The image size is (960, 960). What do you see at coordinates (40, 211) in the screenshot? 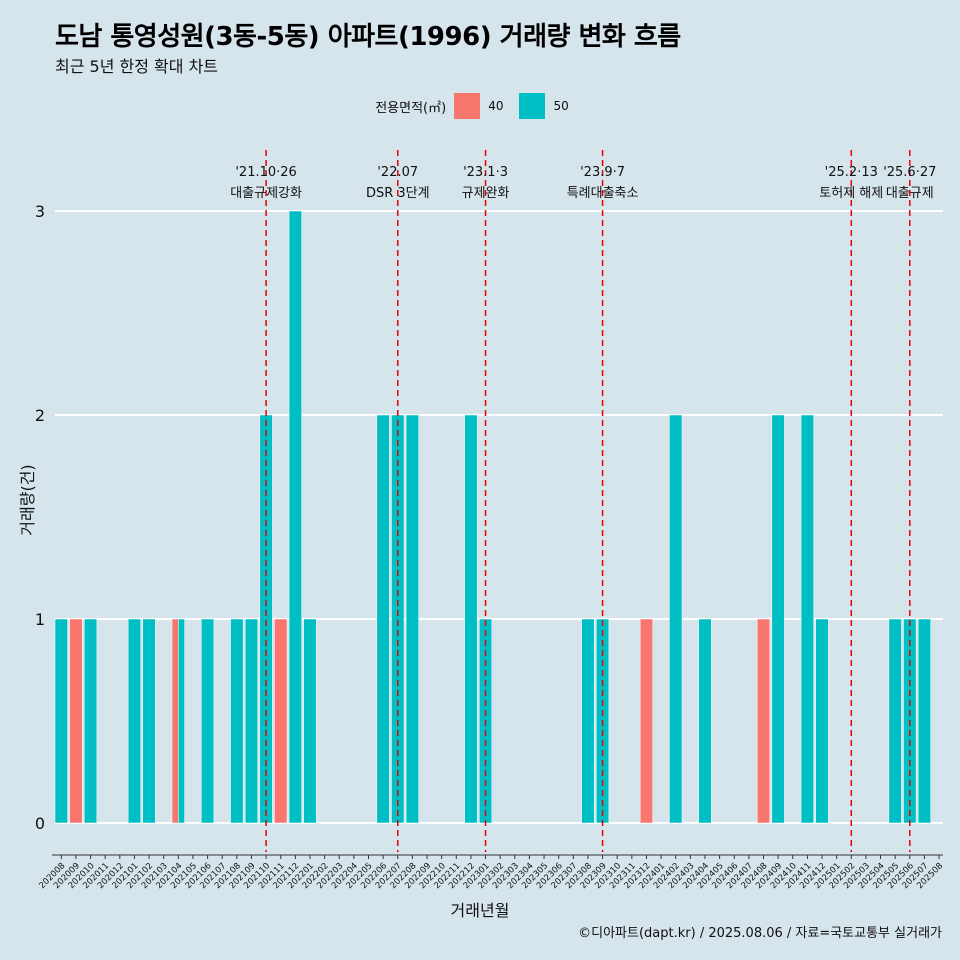
I see `y-tick-label: 3` at bounding box center [40, 211].